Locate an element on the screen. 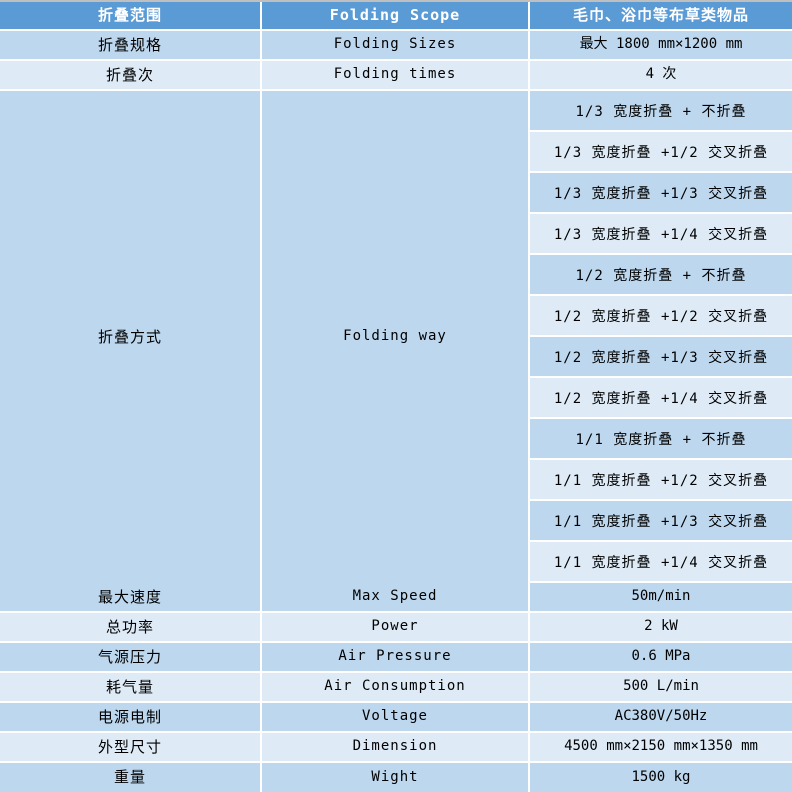 This screenshot has width=792, height=792. table-top-border is located at coordinates (396, 1).